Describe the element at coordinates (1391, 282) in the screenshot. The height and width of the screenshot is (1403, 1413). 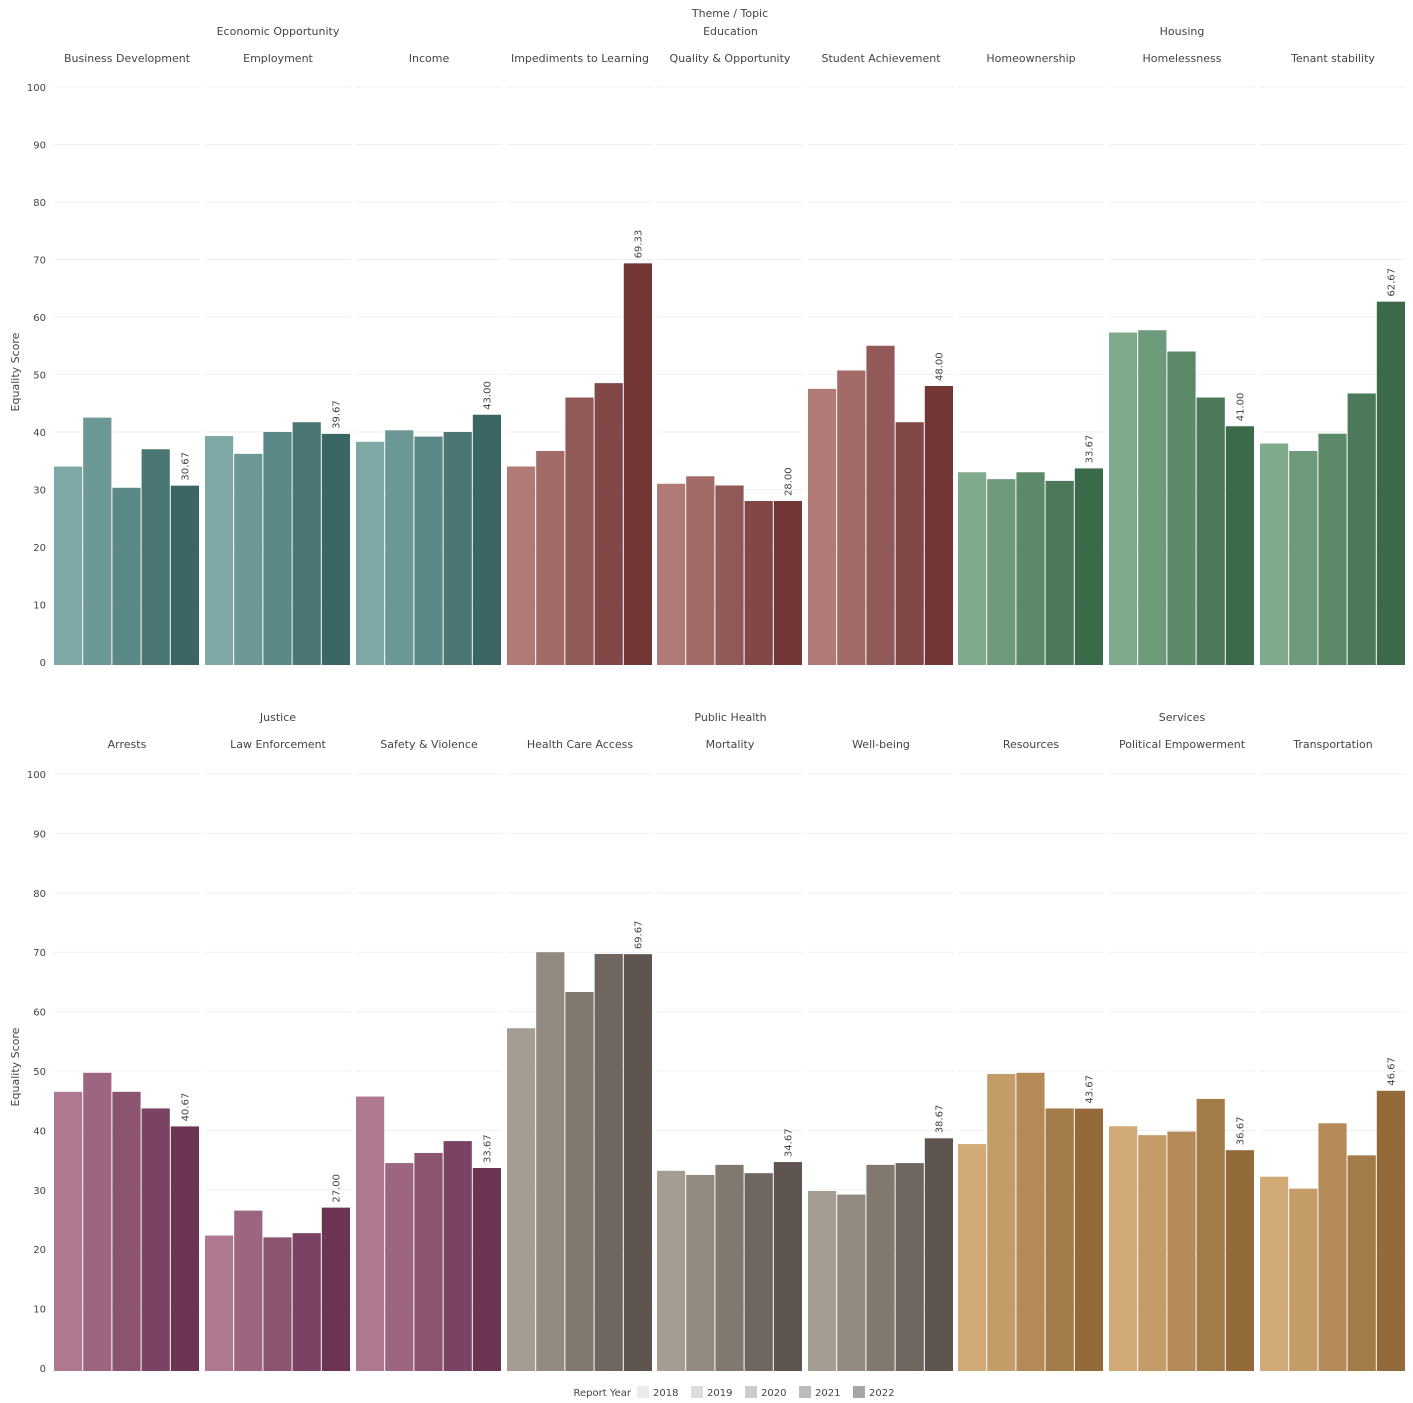
I see `bar-value-label: 62.67` at that location.